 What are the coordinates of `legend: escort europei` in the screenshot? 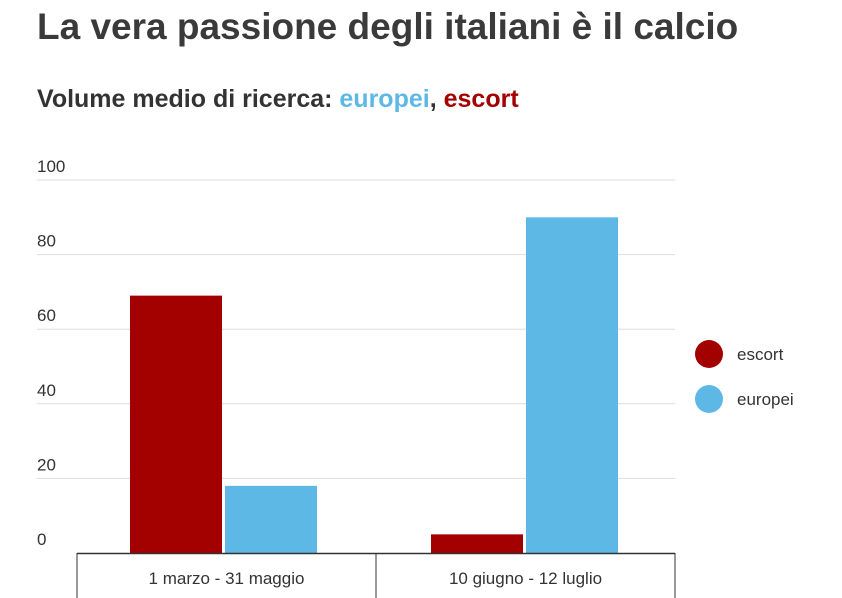 It's located at (744, 376).